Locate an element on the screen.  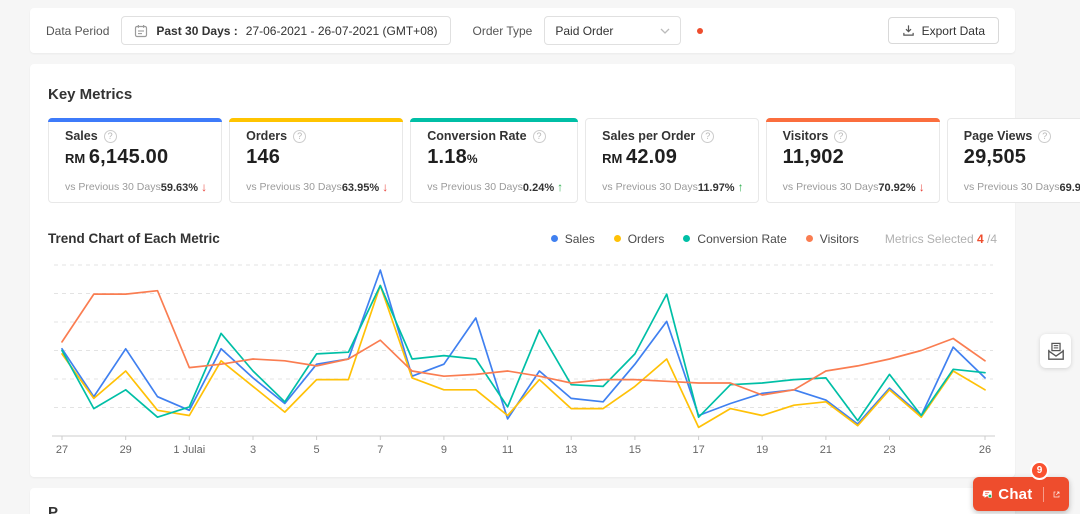
download-icon is located at coordinates (908, 30).